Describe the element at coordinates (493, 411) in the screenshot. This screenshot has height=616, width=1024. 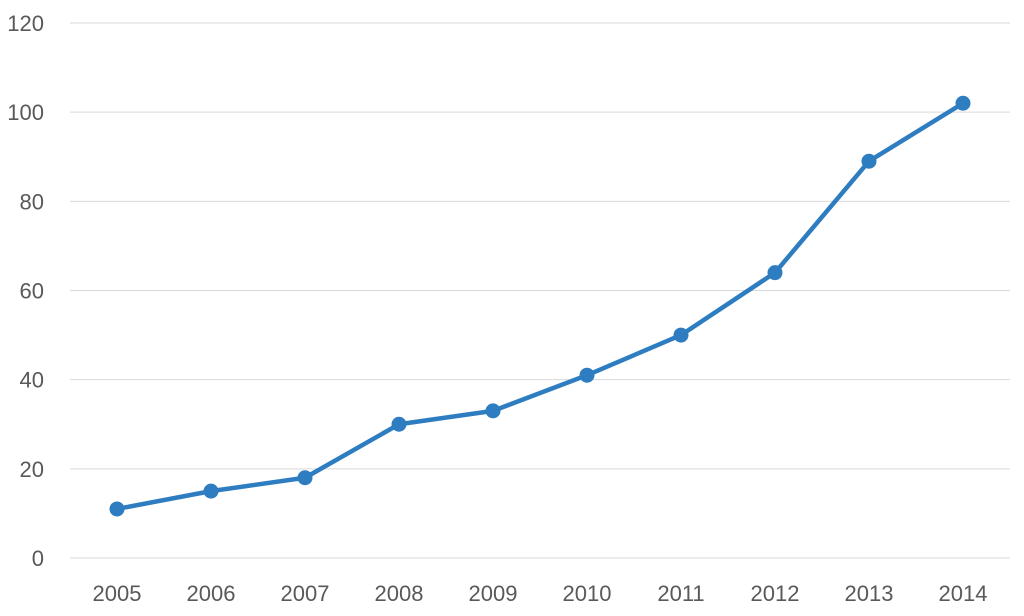
I see `data-point-2009` at that location.